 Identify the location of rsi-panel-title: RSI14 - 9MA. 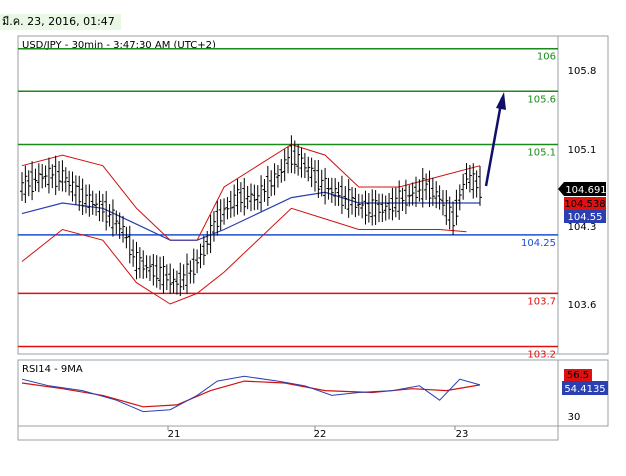
(52, 369).